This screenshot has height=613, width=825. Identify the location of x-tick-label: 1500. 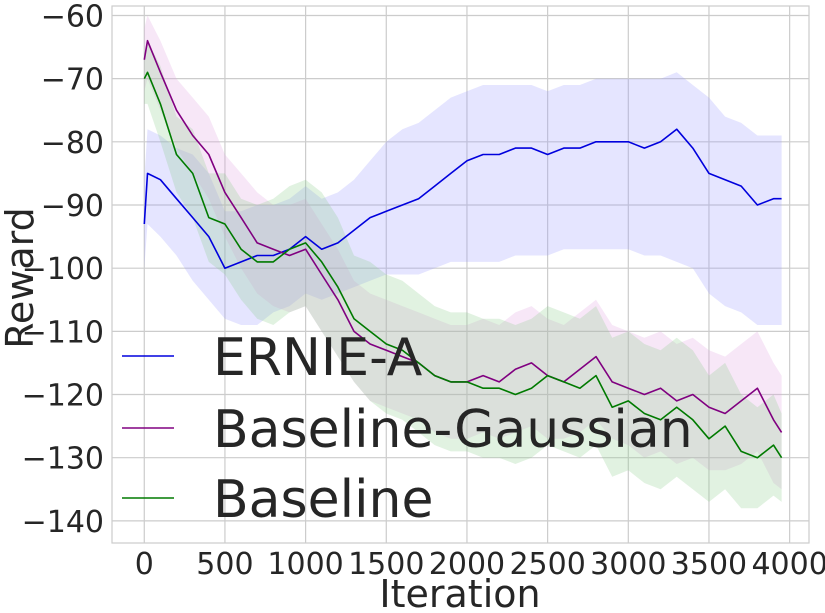
(386, 564).